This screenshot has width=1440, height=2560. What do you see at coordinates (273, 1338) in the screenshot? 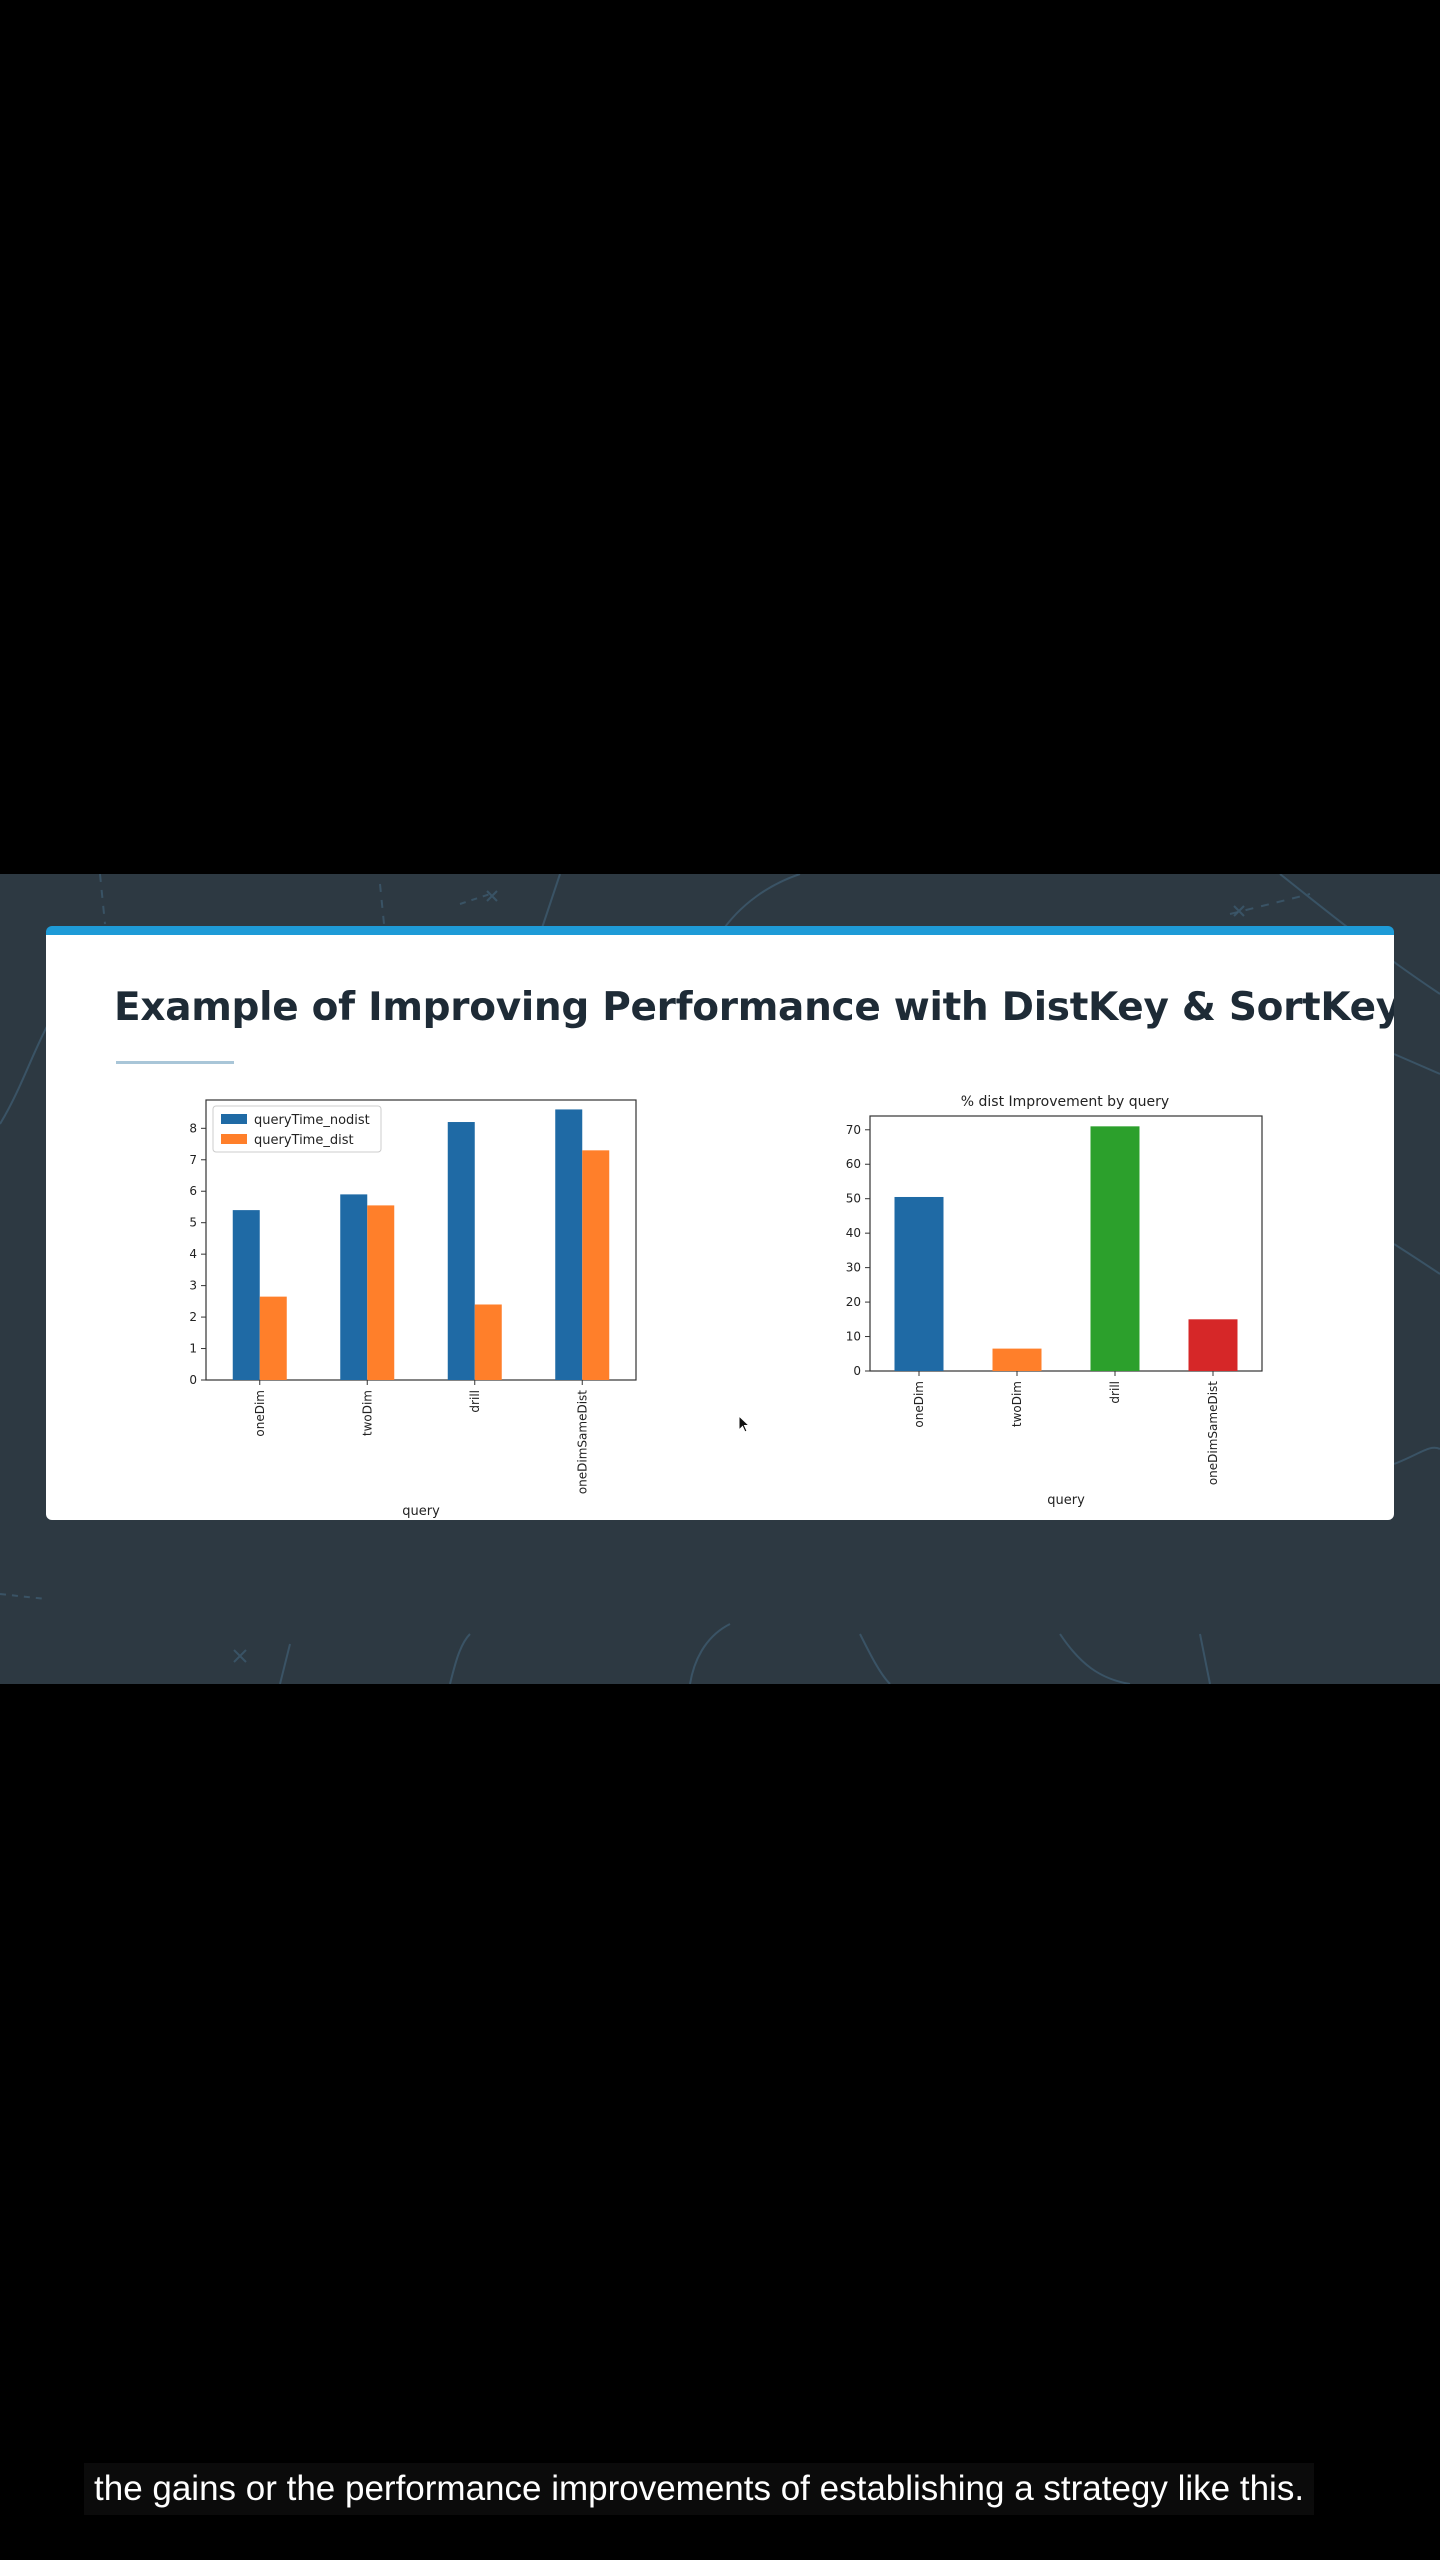
I see `bar-queryTime_dist-oneDim` at bounding box center [273, 1338].